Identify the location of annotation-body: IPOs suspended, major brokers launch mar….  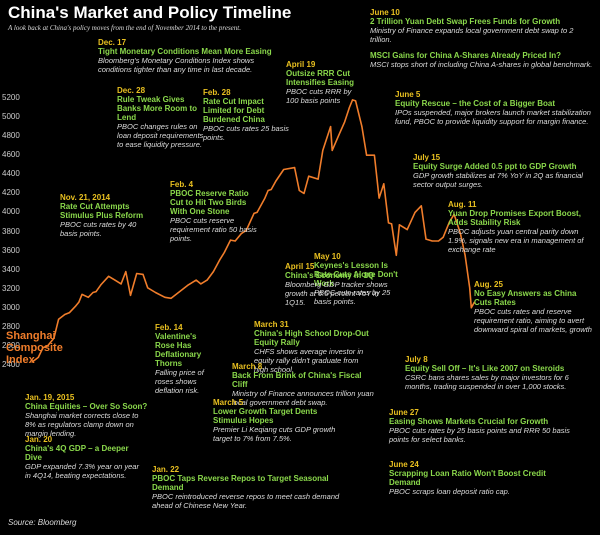
(493, 117).